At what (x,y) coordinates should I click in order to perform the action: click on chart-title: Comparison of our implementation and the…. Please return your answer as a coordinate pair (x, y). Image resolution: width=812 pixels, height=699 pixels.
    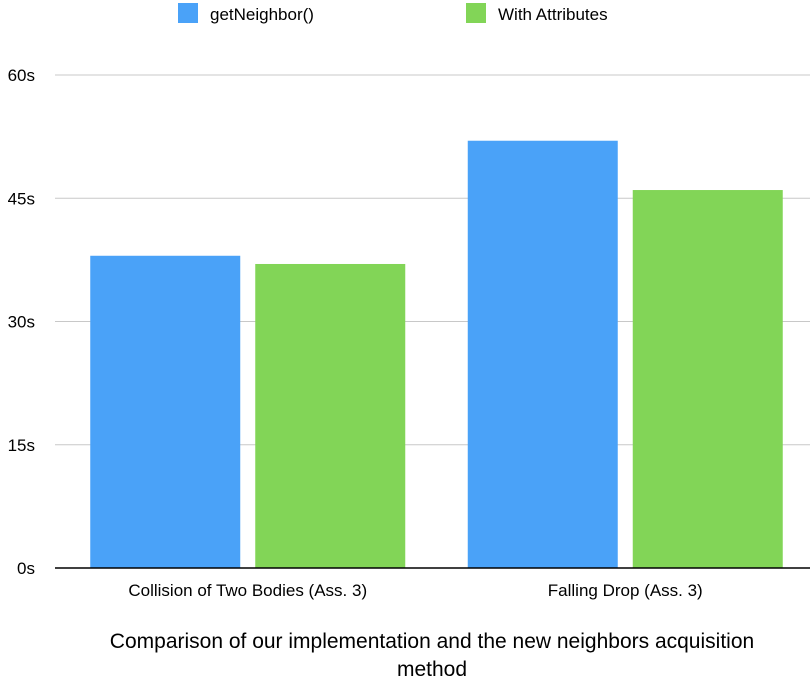
    Looking at the image, I should click on (432, 655).